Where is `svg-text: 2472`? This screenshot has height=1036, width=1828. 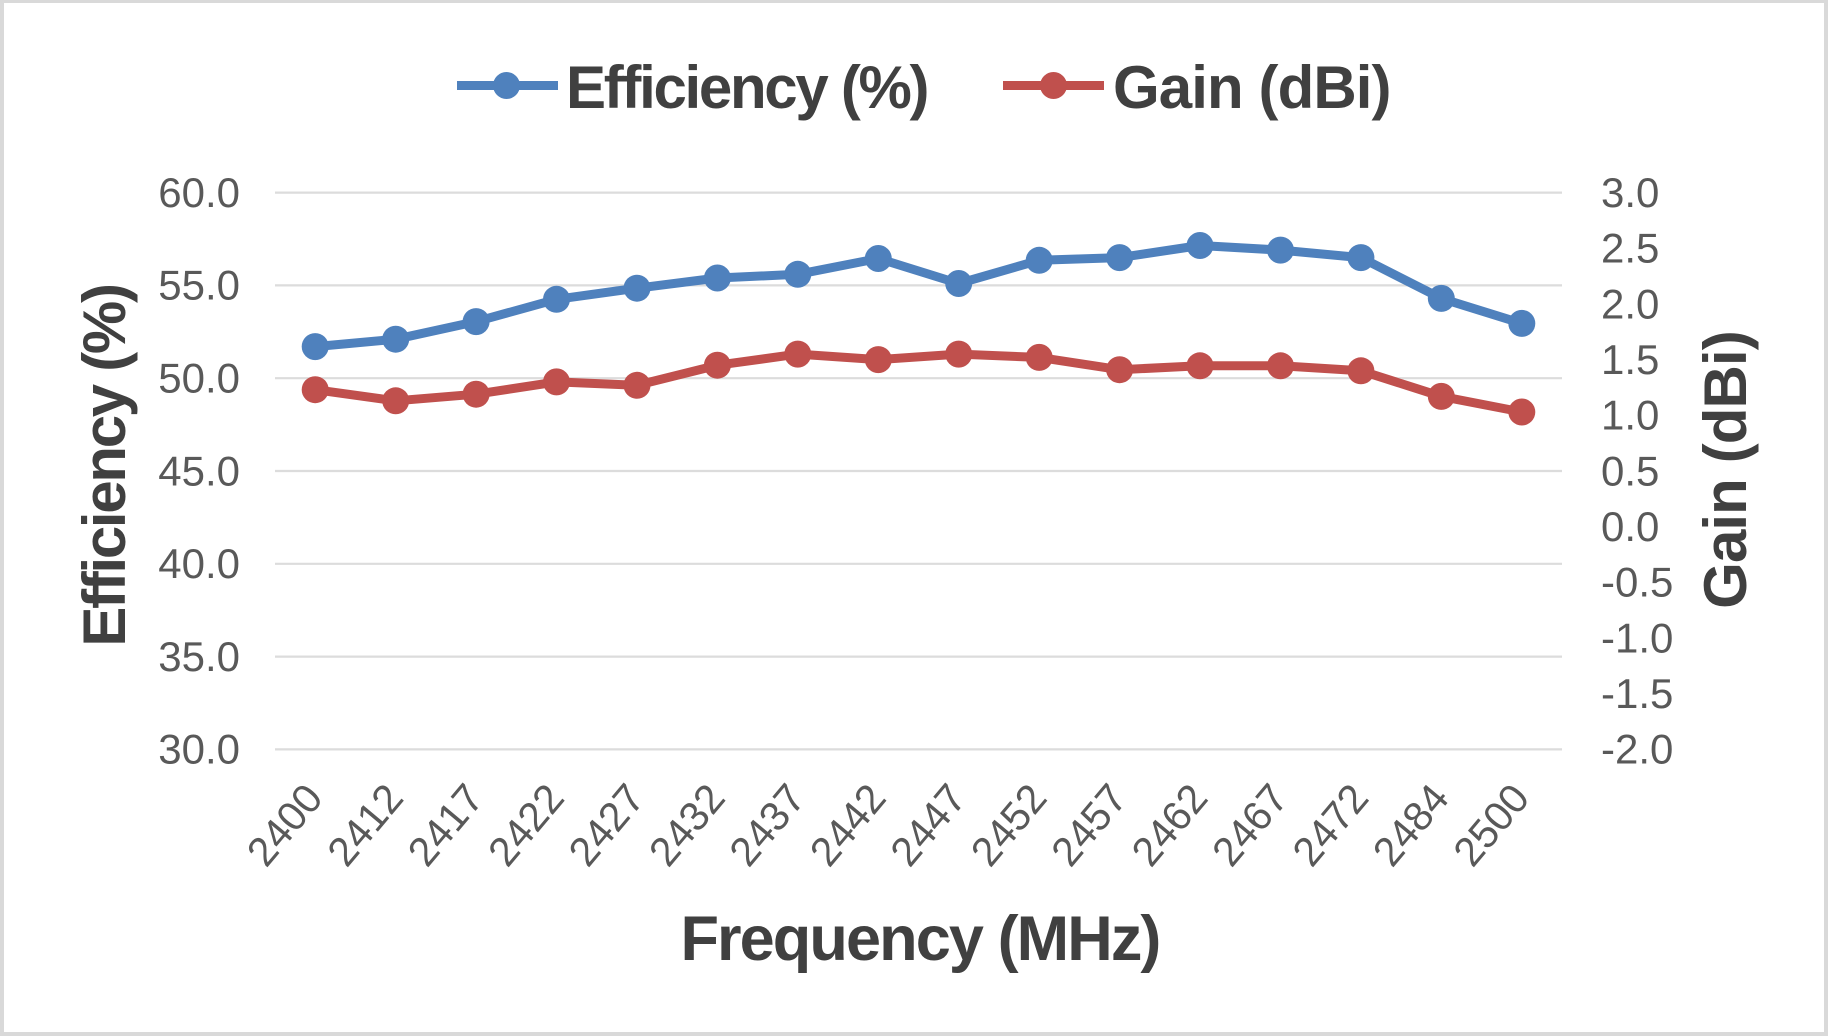
svg-text: 2472 is located at coordinates (1330, 824).